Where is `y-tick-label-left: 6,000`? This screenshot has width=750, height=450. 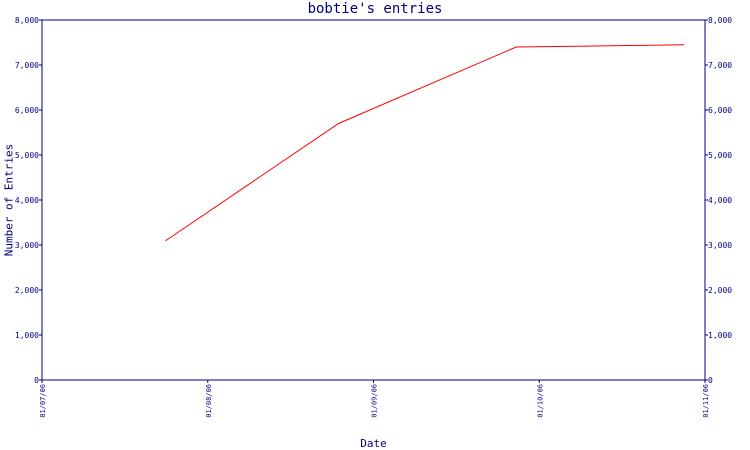 y-tick-label-left: 6,000 is located at coordinates (27, 110).